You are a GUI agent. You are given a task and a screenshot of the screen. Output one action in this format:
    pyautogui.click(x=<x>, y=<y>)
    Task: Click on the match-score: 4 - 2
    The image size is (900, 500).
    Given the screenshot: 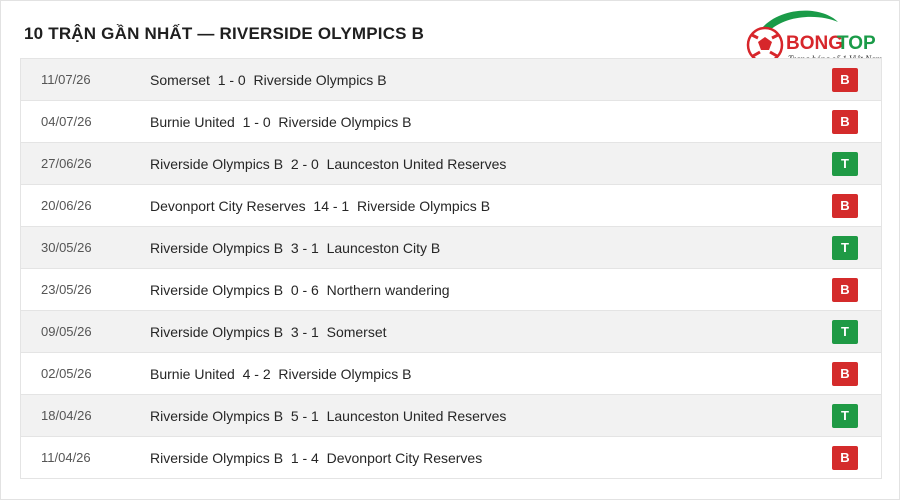 What is the action you would take?
    pyautogui.click(x=256, y=373)
    